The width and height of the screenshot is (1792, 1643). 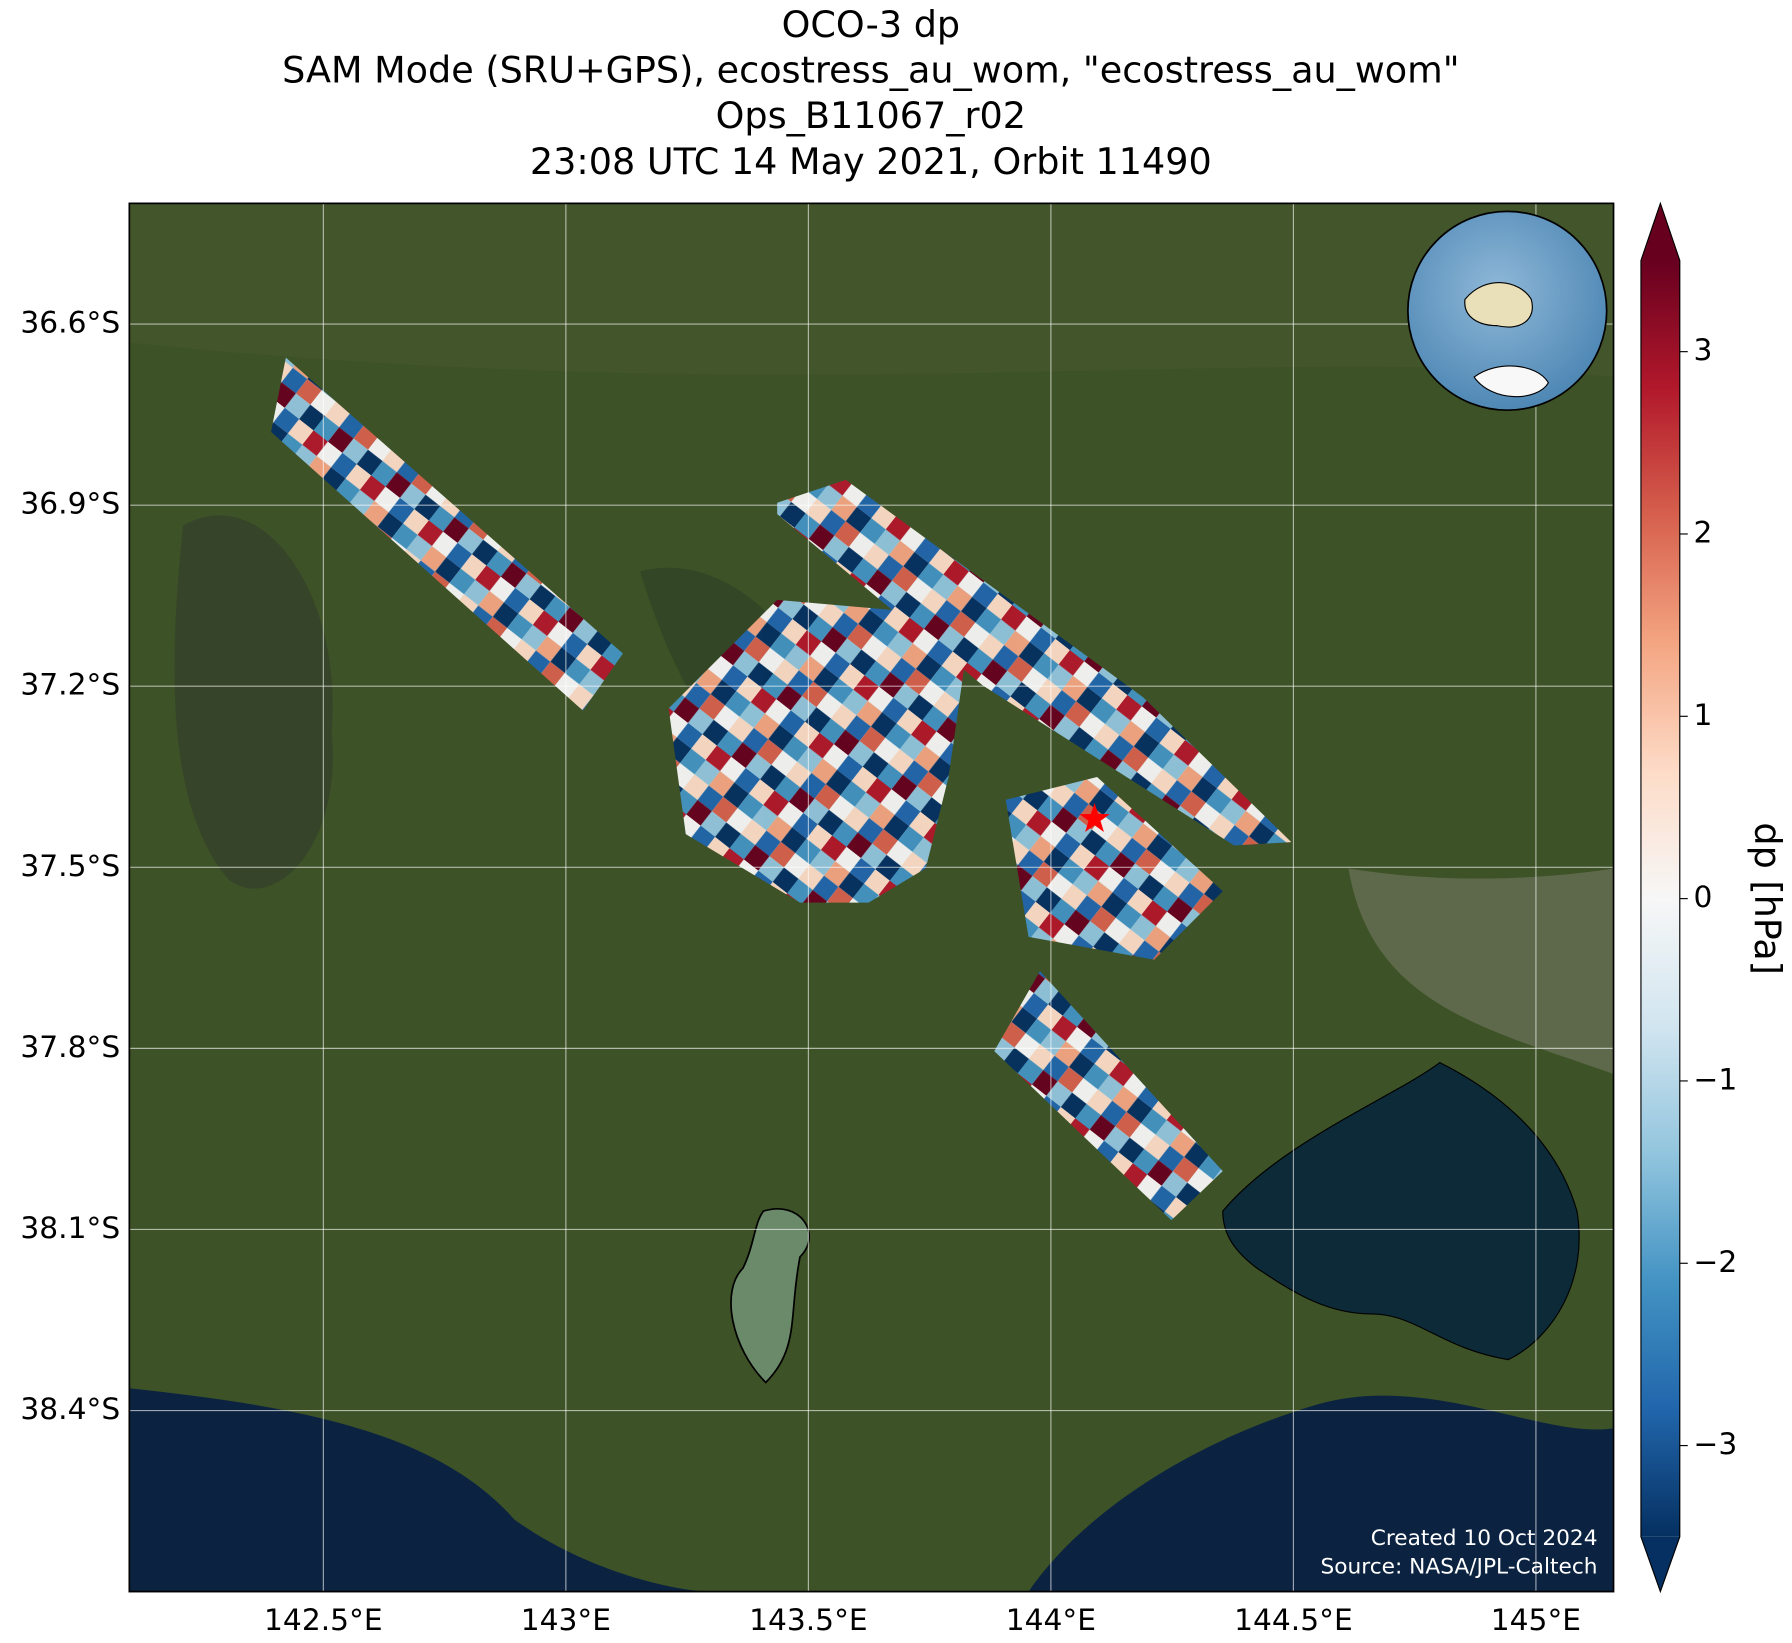 I want to click on colorbar-body, so click(x=1660, y=898).